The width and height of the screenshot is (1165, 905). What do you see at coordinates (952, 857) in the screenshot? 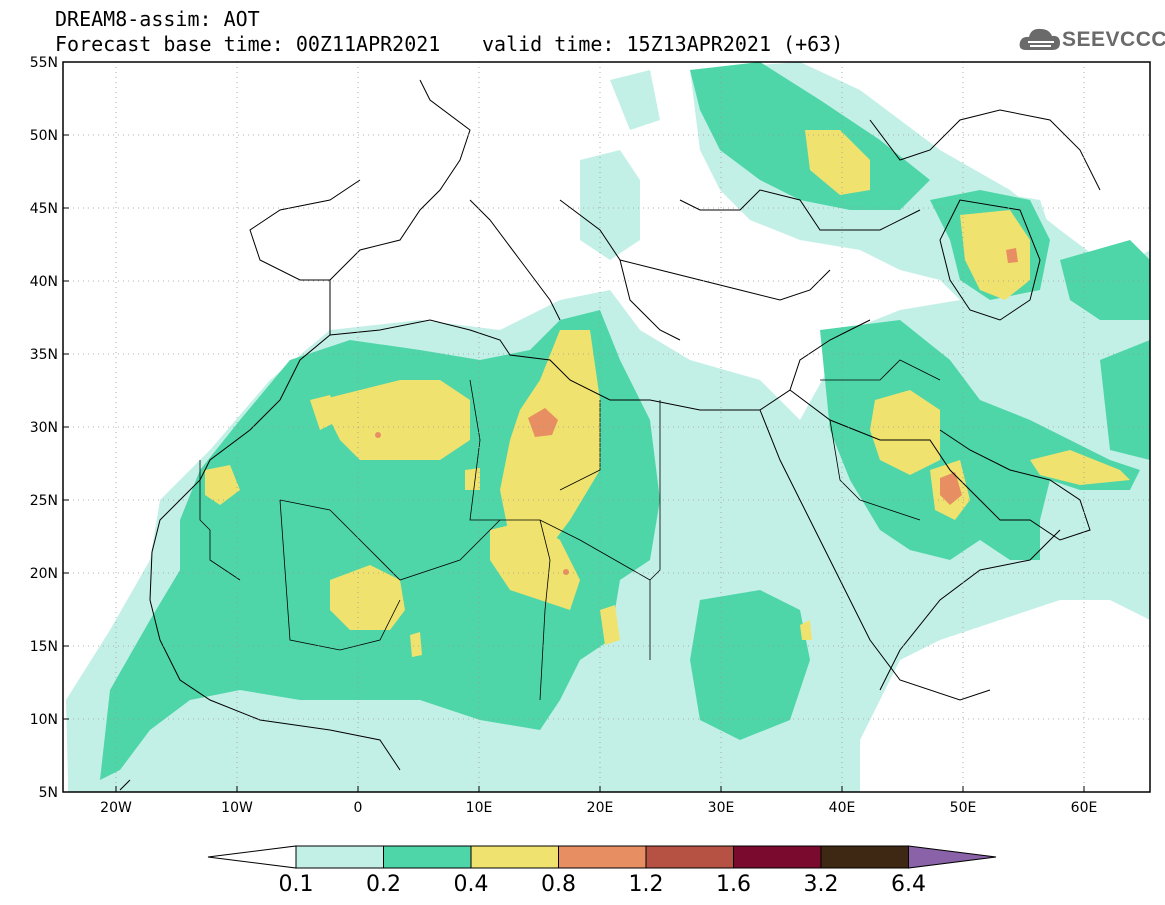
I see `colorbar-high-triangle` at bounding box center [952, 857].